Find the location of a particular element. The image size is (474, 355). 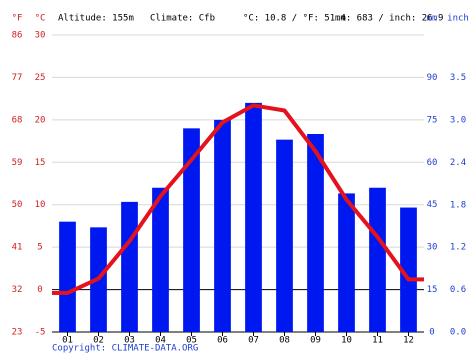

x-tick-label: 08 is located at coordinates (284, 341).